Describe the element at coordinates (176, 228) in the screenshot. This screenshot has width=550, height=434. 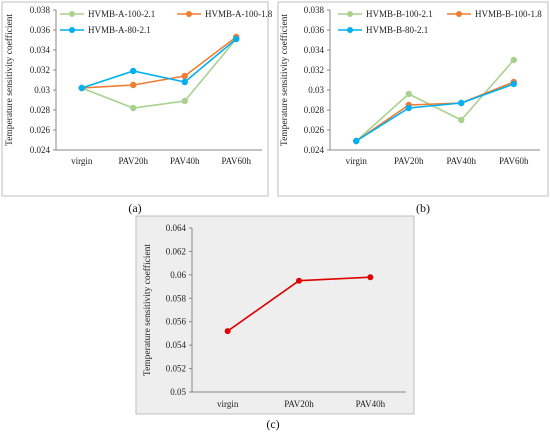
I see `y-tick-label: 0.064` at that location.